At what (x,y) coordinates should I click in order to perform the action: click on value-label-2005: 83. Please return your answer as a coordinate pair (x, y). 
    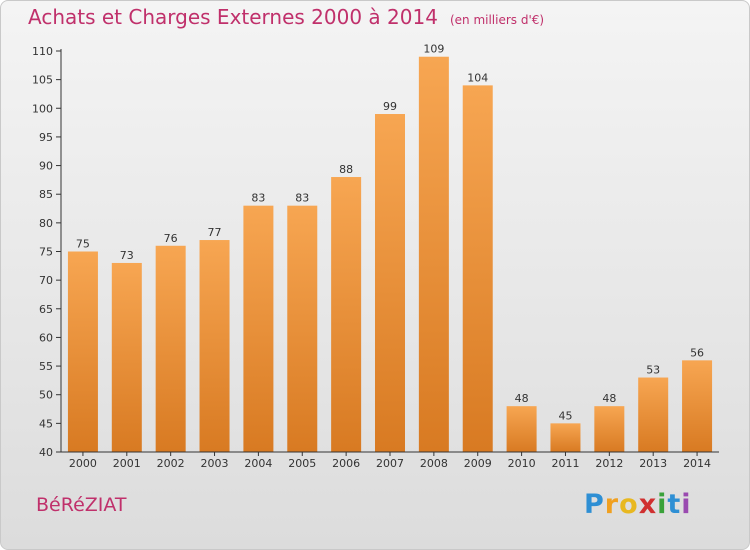
    Looking at the image, I should click on (302, 198).